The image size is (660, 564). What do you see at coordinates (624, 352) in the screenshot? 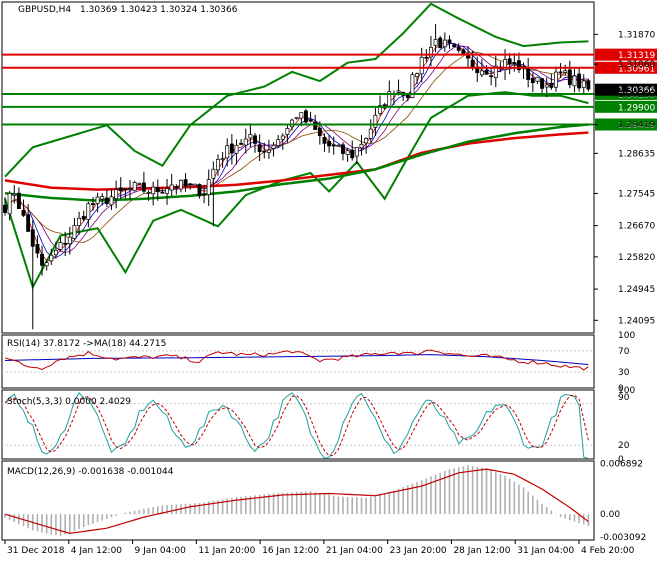
I see `rsi-tick-label: 70` at bounding box center [624, 352].